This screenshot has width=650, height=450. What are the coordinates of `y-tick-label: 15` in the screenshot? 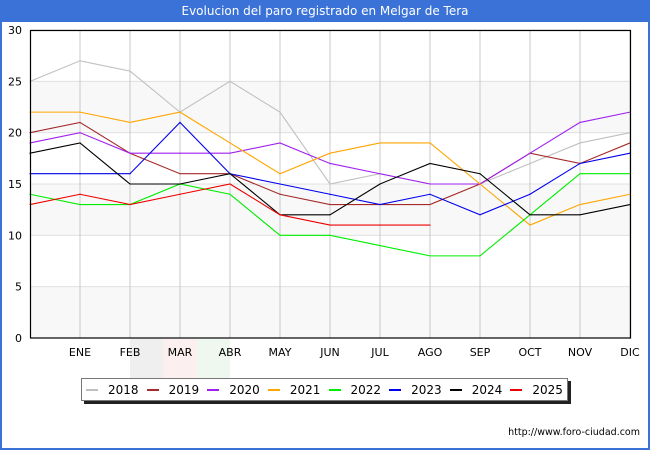 It's located at (15, 184).